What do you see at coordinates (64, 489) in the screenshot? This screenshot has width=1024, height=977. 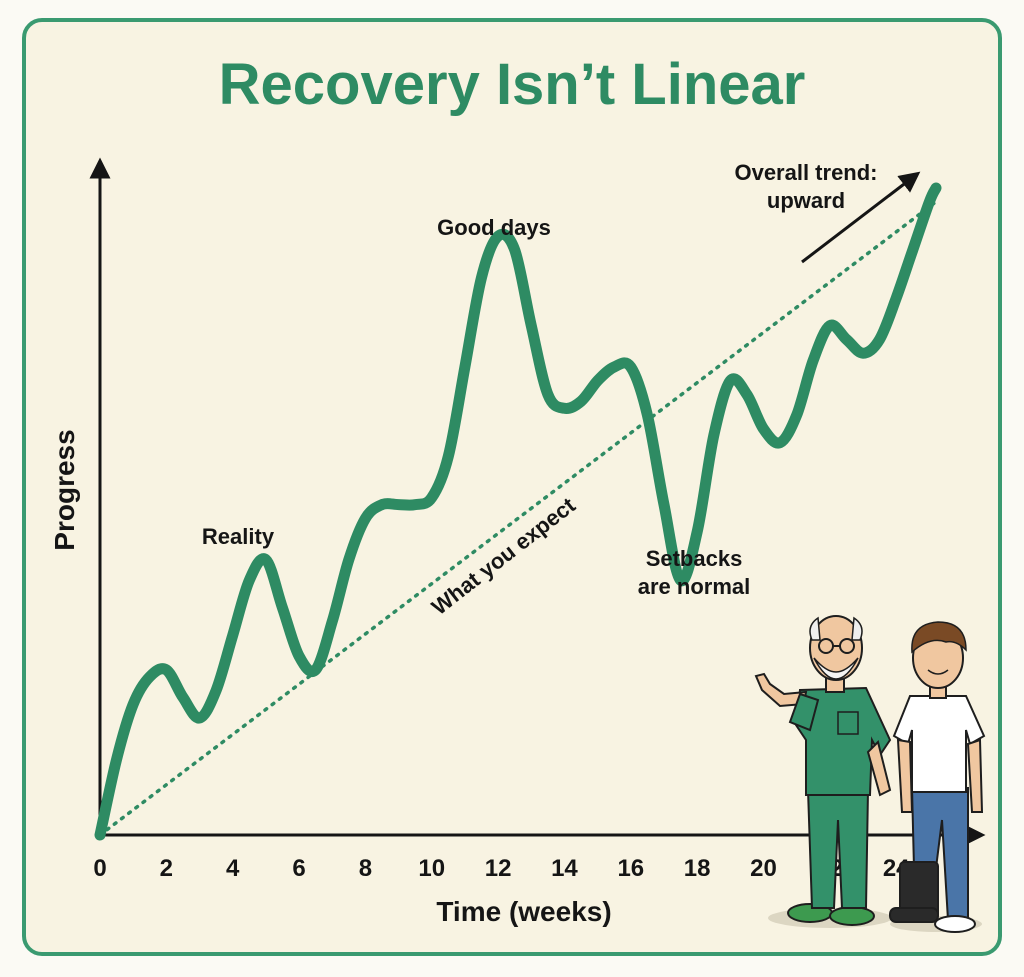 I see `y-axis-title: Progress` at bounding box center [64, 489].